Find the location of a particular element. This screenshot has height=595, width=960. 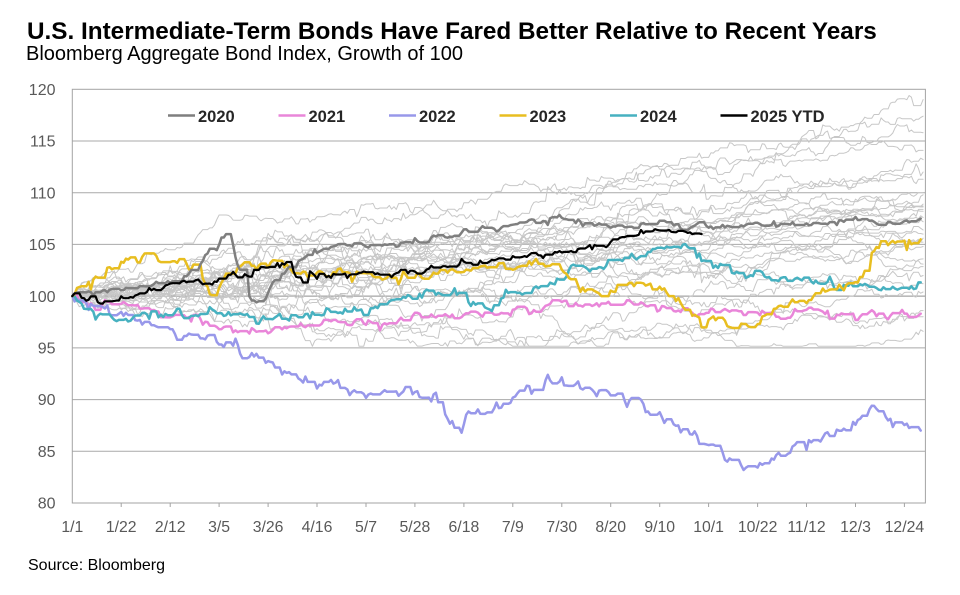

svg-text: 95 is located at coordinates (47, 349).